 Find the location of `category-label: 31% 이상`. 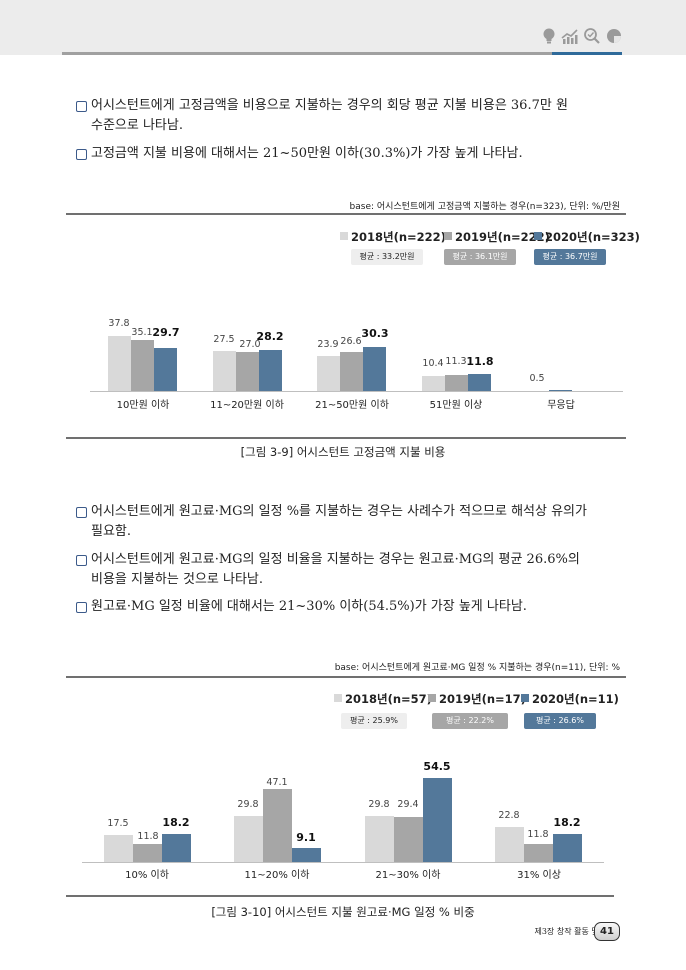

category-label: 31% 이상 is located at coordinates (539, 875).